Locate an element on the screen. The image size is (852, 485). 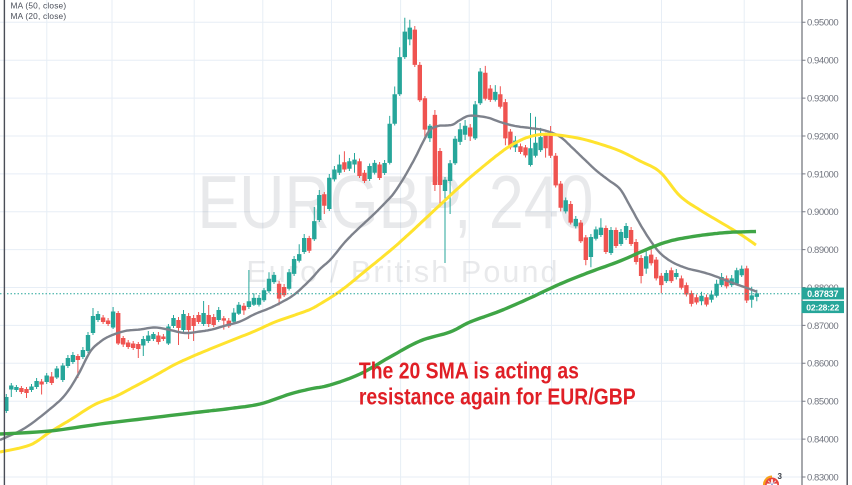
svg-text: 0.93000 is located at coordinates (822, 99).